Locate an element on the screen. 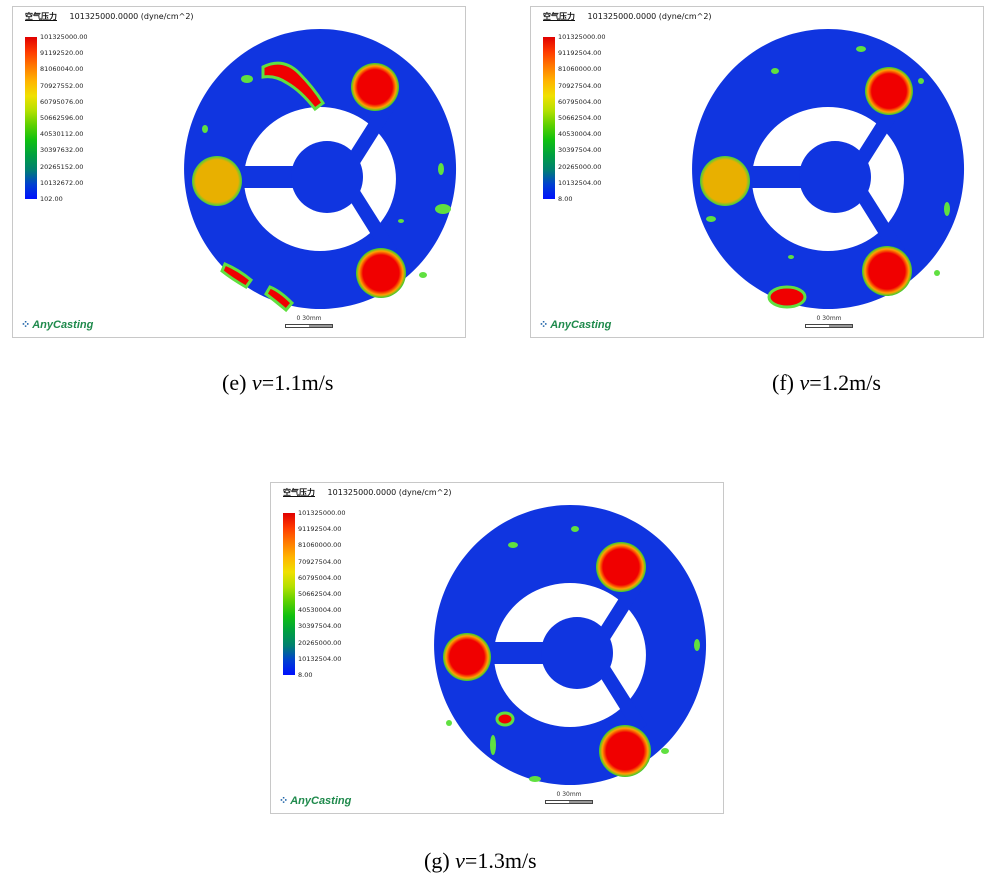 Image resolution: width=994 pixels, height=888 pixels. legend-value: 50662596.00 is located at coordinates (62, 118).